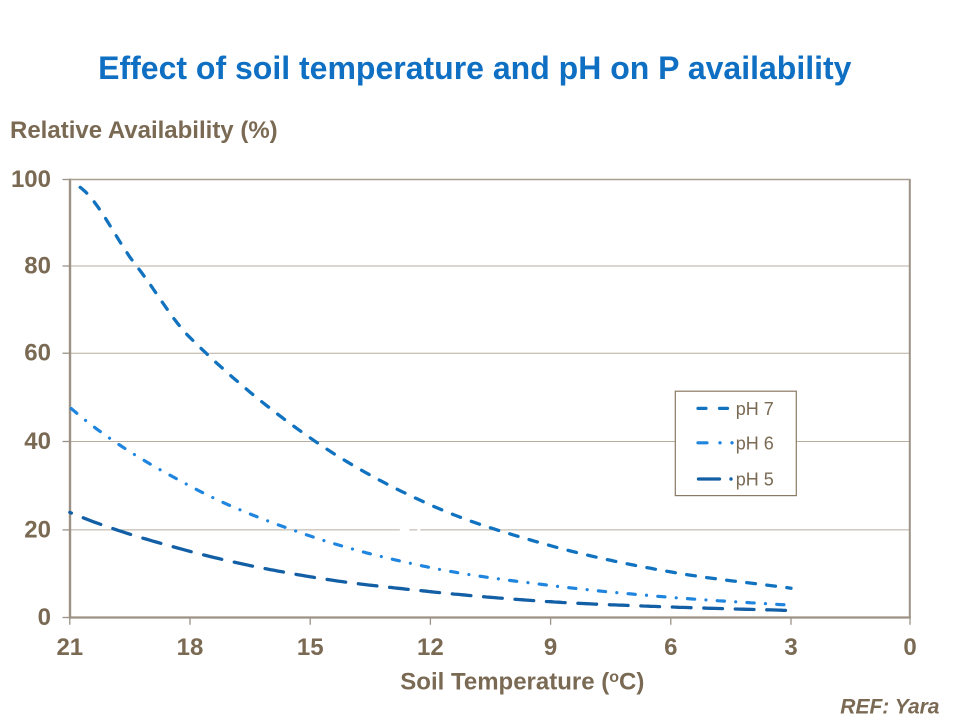 Image resolution: width=960 pixels, height=725 pixels. What do you see at coordinates (37, 441) in the screenshot?
I see `svg-text: 40` at bounding box center [37, 441].